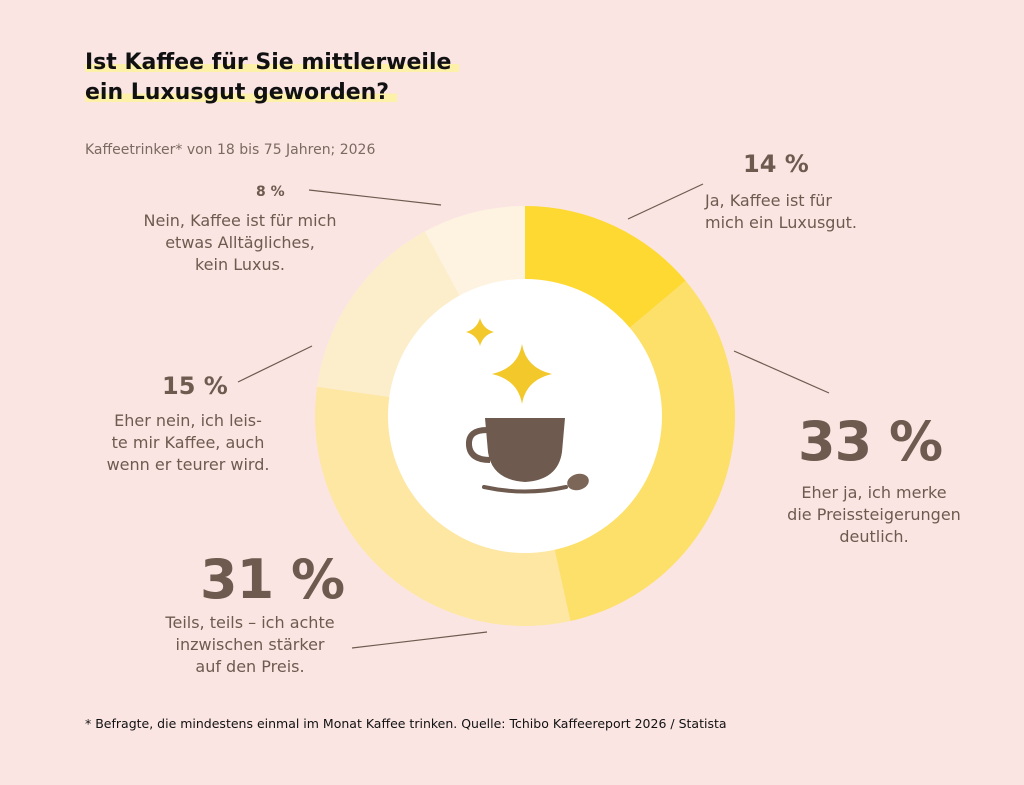  I want to click on coffee-bean-icon, so click(578, 482).